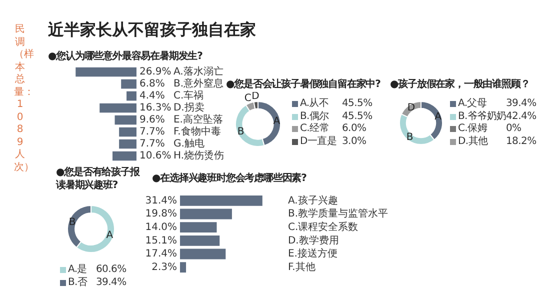  What do you see at coordinates (78, 270) in the screenshot?
I see `legend-label: A.是` at bounding box center [78, 270].